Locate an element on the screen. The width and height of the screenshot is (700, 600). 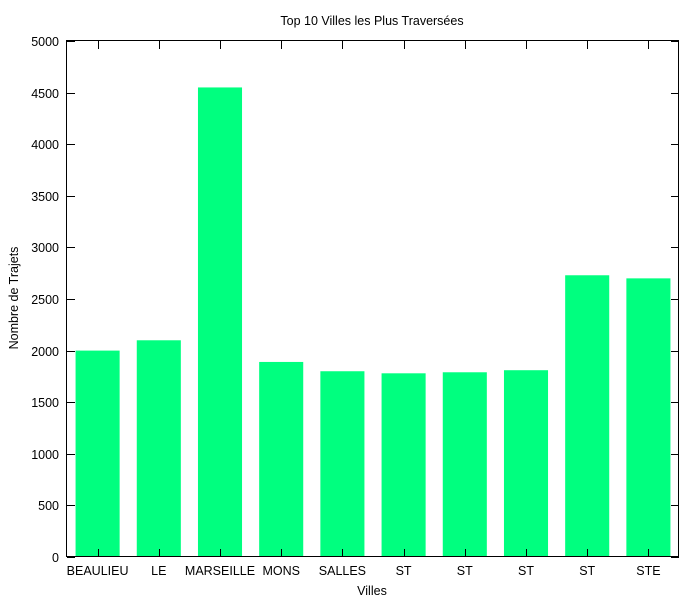
y-tick-label: 2500 is located at coordinates (45, 300).